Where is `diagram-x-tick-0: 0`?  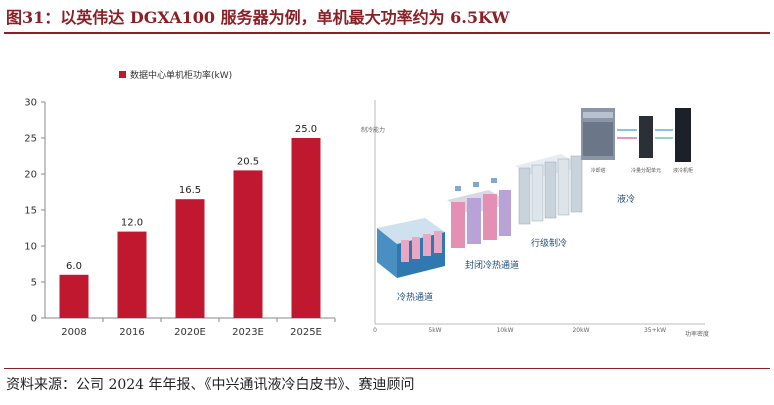 diagram-x-tick-0: 0 is located at coordinates (375, 330).